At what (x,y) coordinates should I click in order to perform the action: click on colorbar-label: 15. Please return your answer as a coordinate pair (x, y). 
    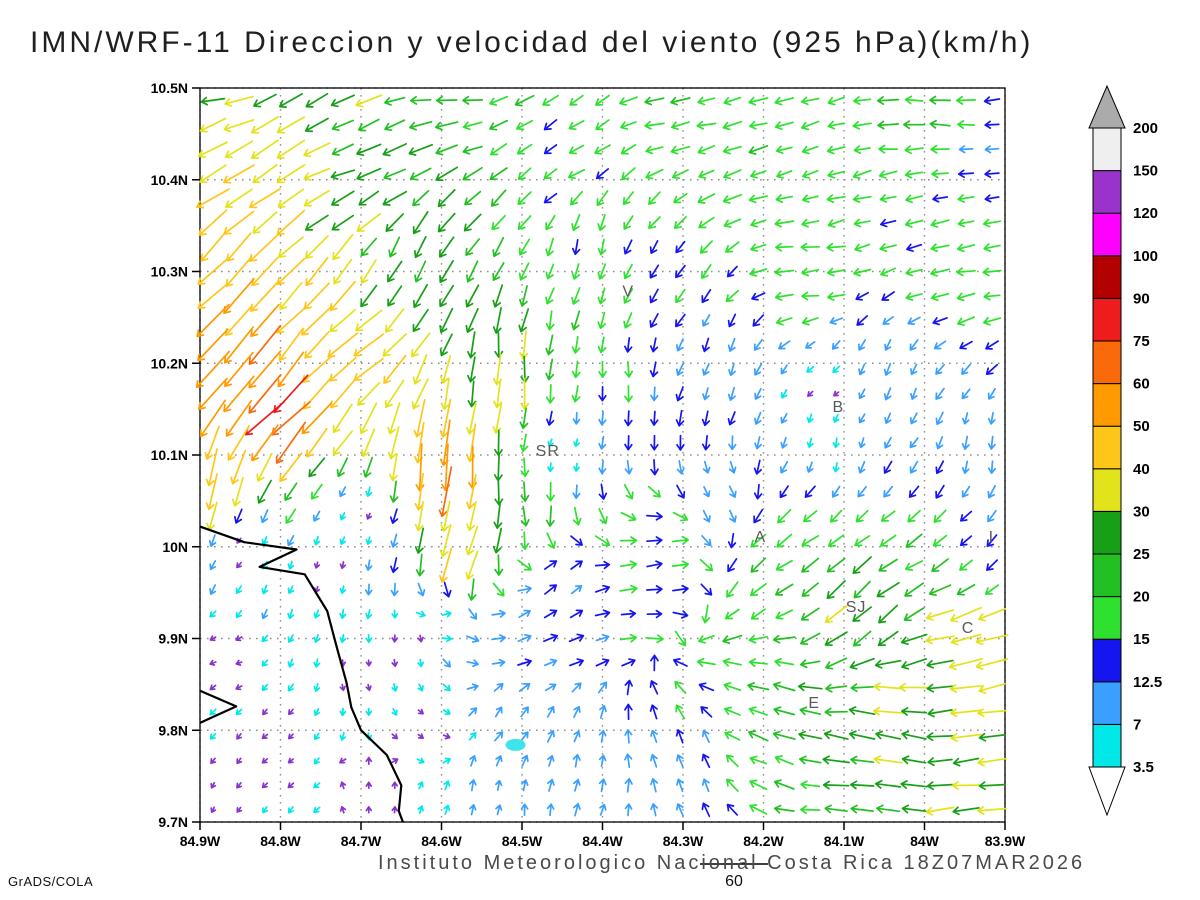
    Looking at the image, I should click on (1141, 639).